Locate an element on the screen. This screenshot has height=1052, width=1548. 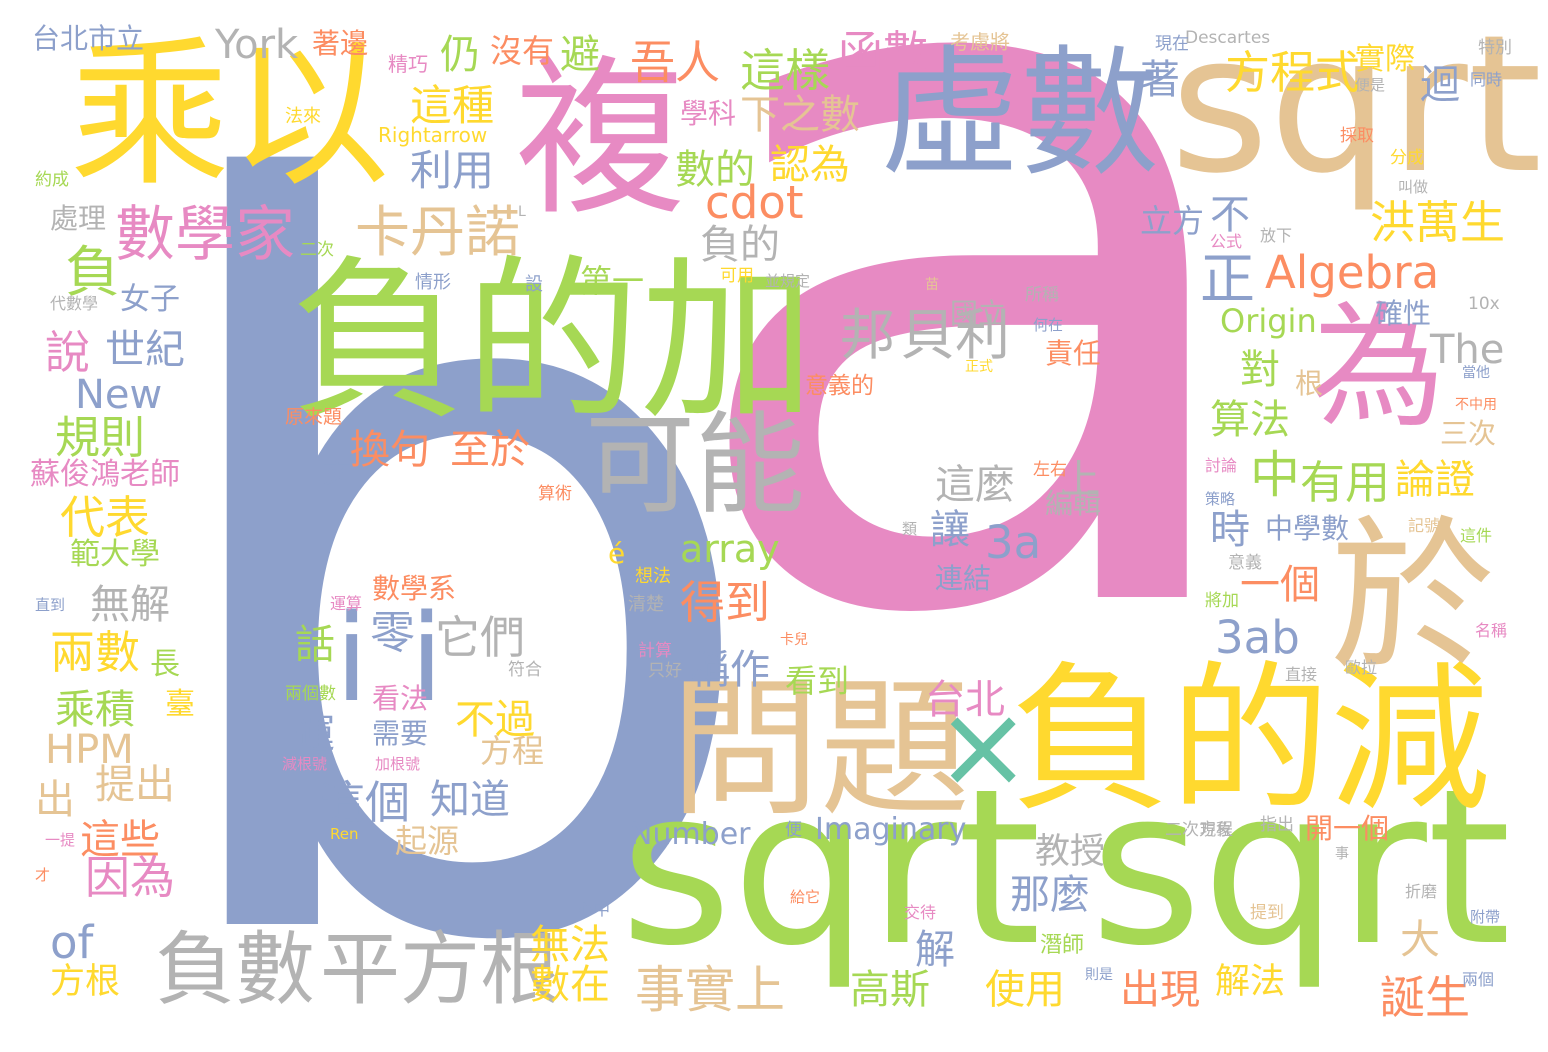
word-154: 記號 is located at coordinates (1424, 525).